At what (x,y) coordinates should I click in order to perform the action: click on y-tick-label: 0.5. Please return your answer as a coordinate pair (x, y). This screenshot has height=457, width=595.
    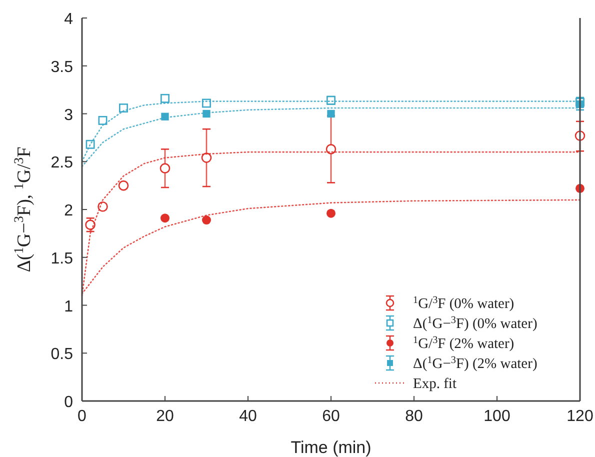
    Looking at the image, I should click on (62, 355).